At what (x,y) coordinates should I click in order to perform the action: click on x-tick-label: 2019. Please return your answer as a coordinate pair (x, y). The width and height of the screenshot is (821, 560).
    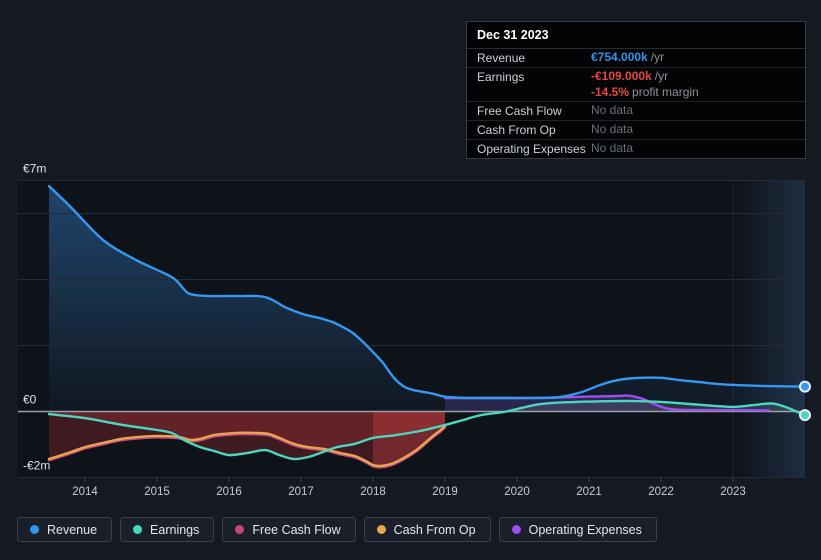
    Looking at the image, I should click on (445, 492).